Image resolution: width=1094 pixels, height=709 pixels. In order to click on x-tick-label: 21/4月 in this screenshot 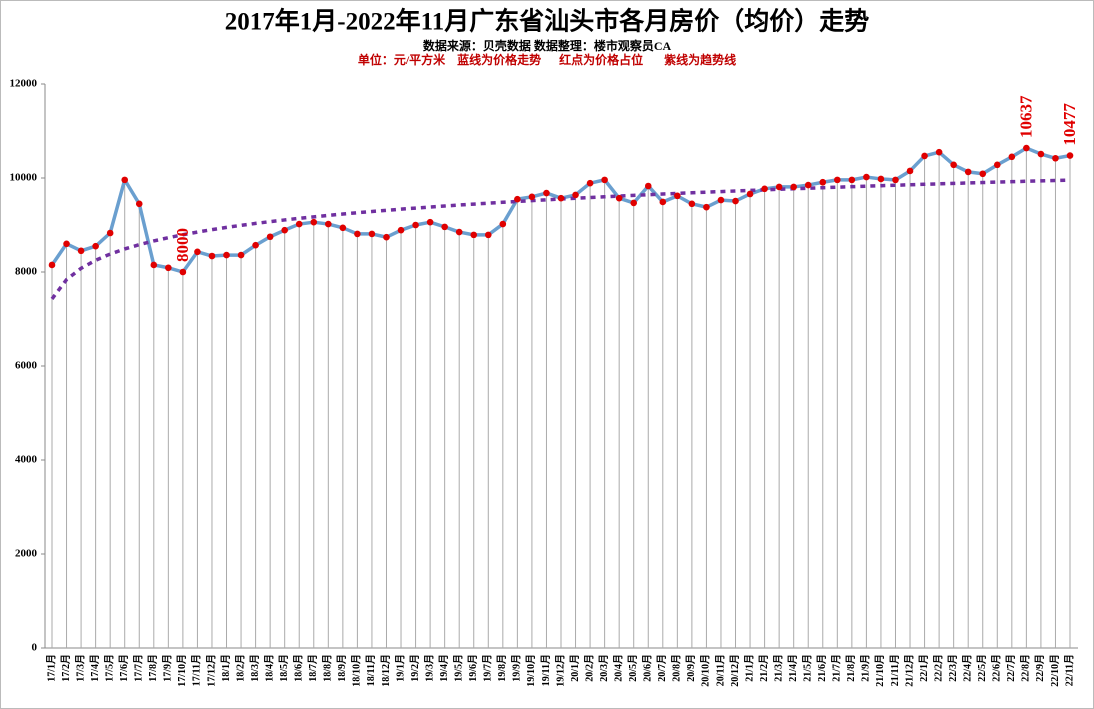, I will do `click(793, 668)`.